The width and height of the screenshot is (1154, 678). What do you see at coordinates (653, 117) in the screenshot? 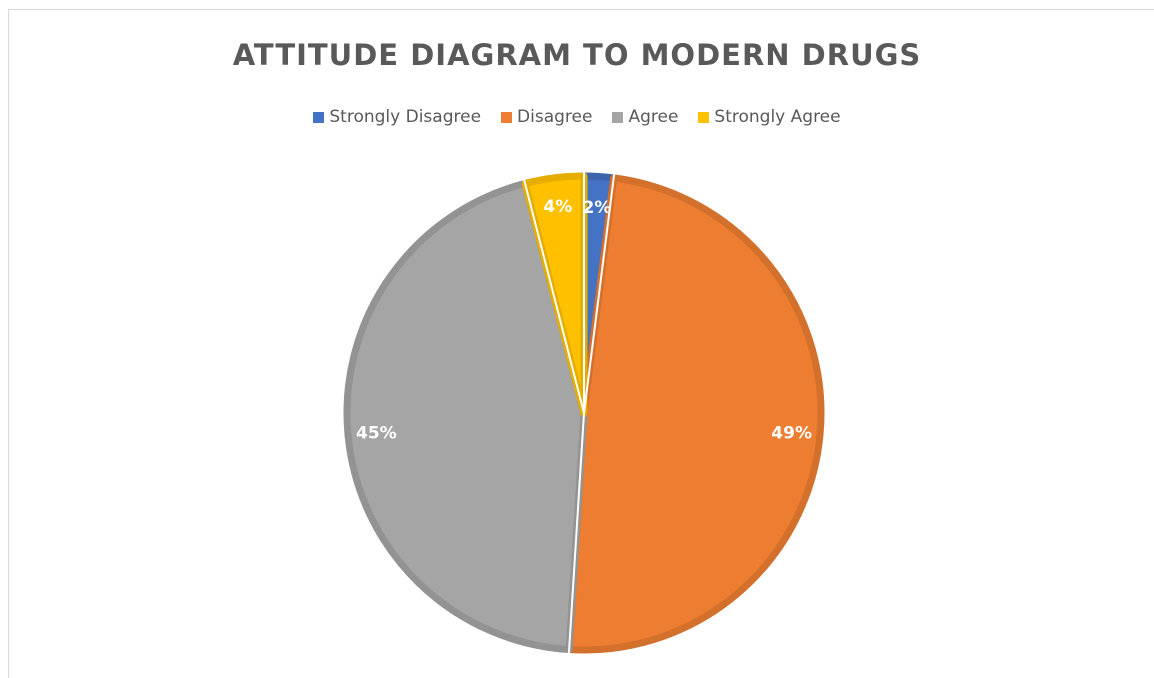
I see `legend-label-agree: Agree` at bounding box center [653, 117].